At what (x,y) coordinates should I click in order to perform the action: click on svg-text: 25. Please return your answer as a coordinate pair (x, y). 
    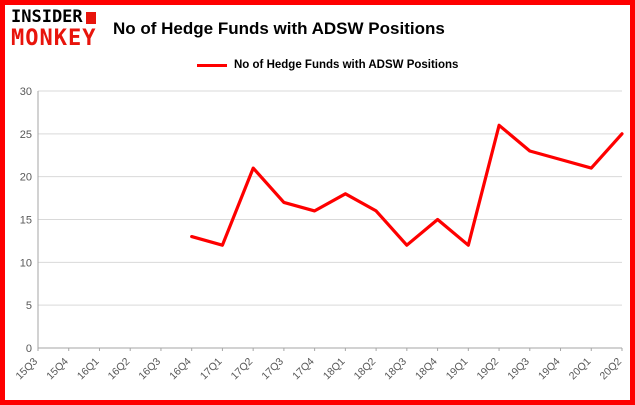
    Looking at the image, I should click on (26, 135).